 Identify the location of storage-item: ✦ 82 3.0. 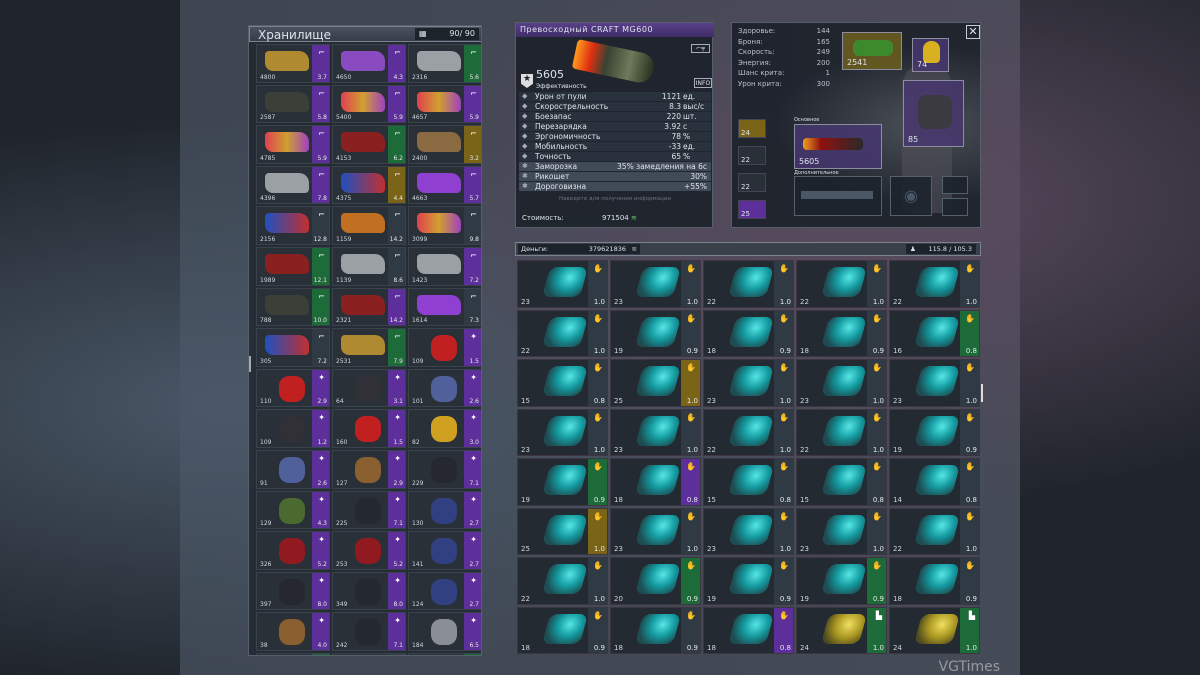
(444, 428).